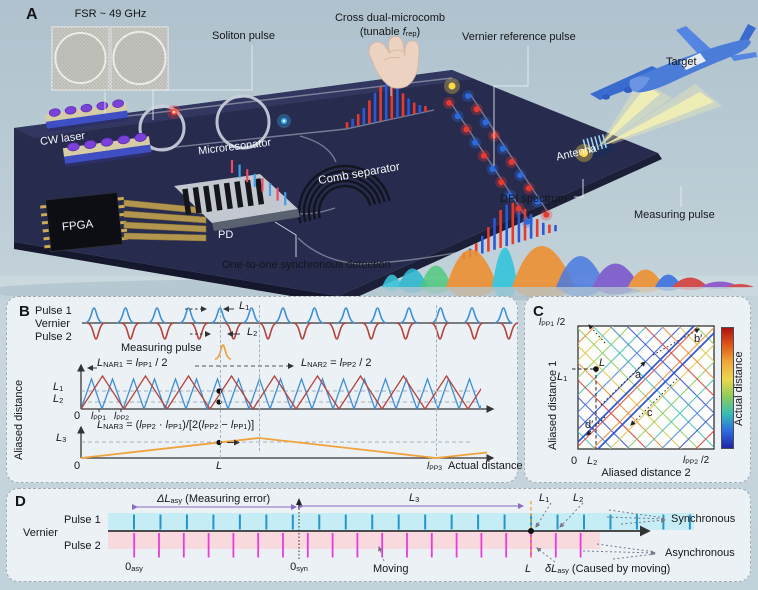 This screenshot has width=758, height=590. I want to click on pulse1-train, so click(298, 315).